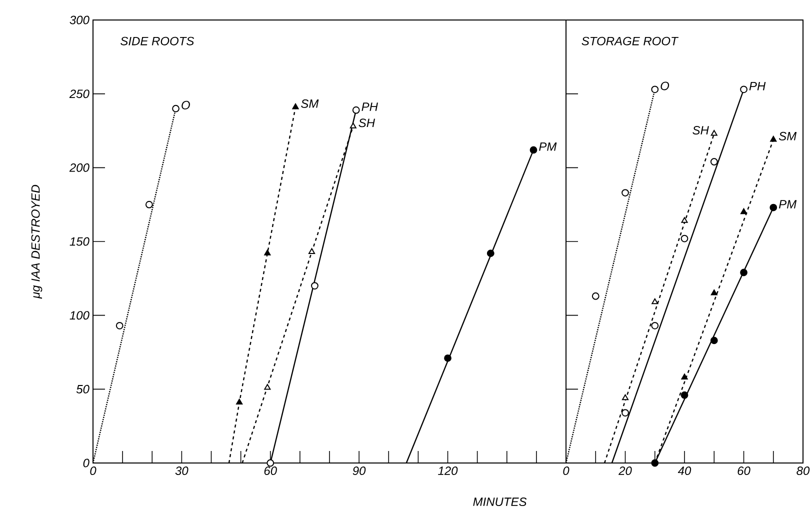  I want to click on x-axis-title: MINUTES, so click(500, 502).